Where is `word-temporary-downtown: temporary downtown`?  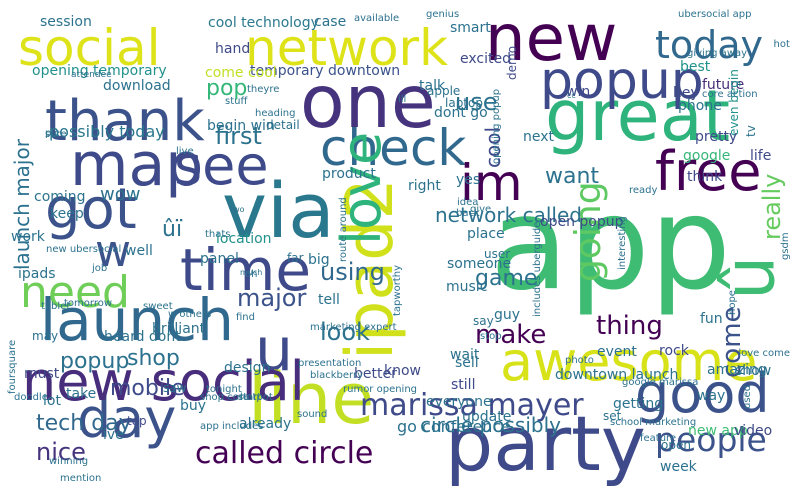 word-temporary-downtown: temporary downtown is located at coordinates (325, 71).